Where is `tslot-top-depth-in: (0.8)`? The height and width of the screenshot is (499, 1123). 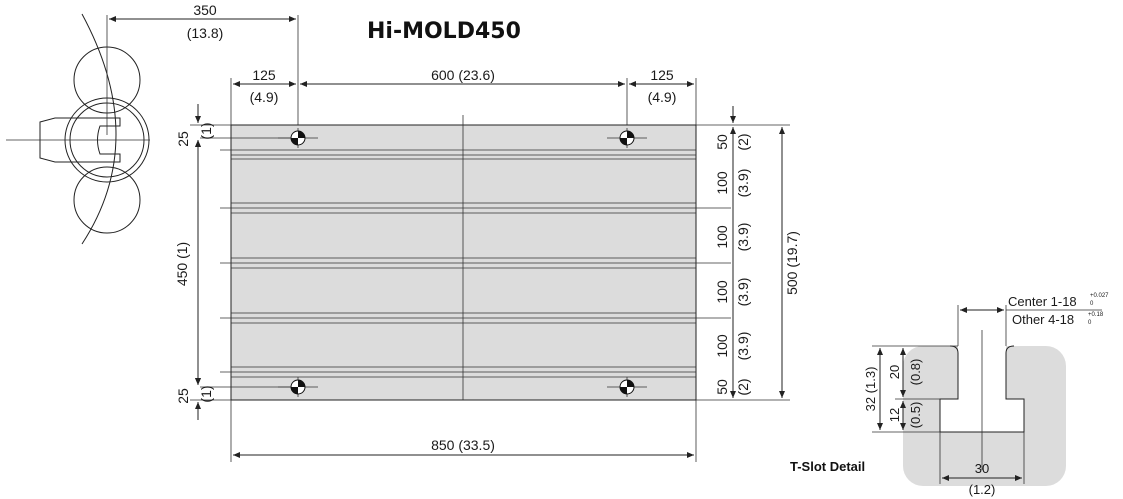
tslot-top-depth-in: (0.8) is located at coordinates (915, 372).